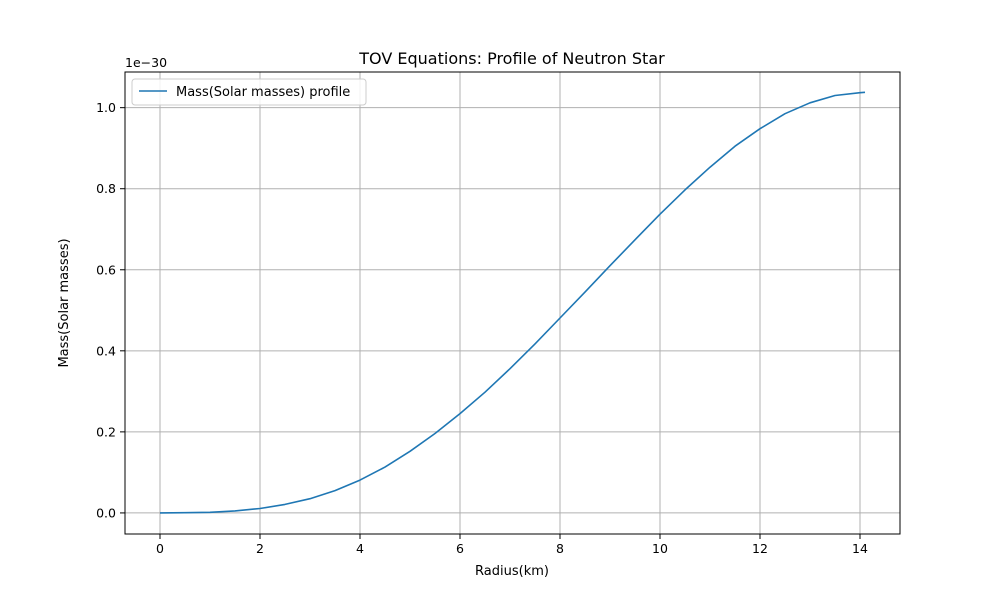 This screenshot has height=600, width=1000. What do you see at coordinates (106, 269) in the screenshot?
I see `y-tick-label: 0.6` at bounding box center [106, 269].